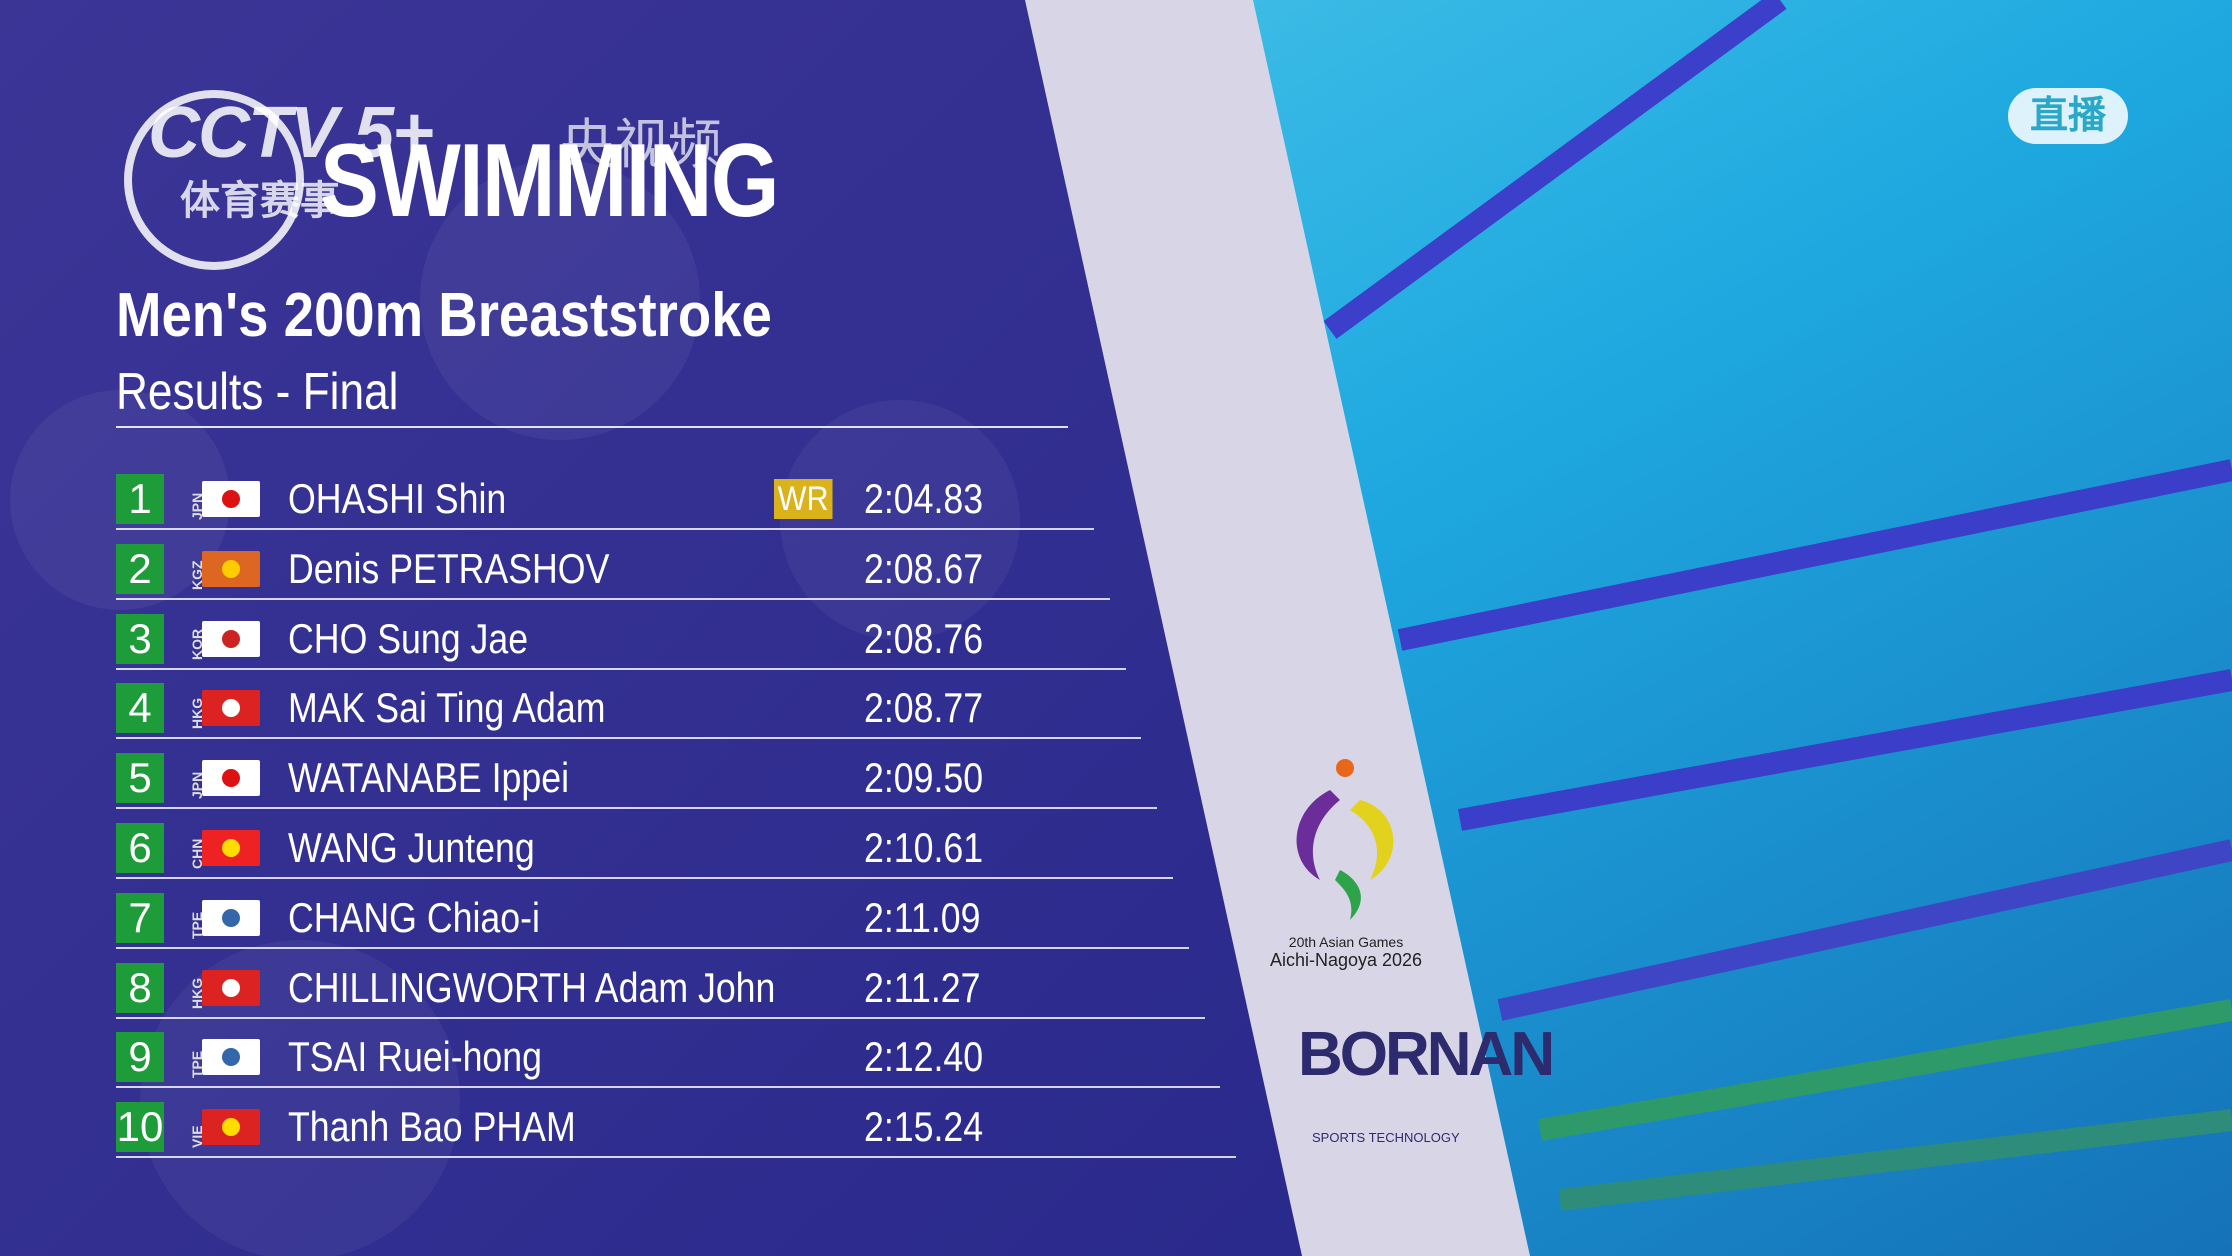  What do you see at coordinates (140, 987) in the screenshot?
I see `rank-badge: 8` at bounding box center [140, 987].